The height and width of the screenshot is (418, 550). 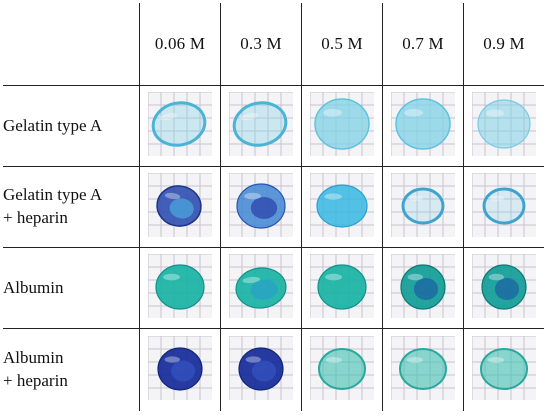 I want to click on row-label: Gelatin type A, so click(x=71, y=126).